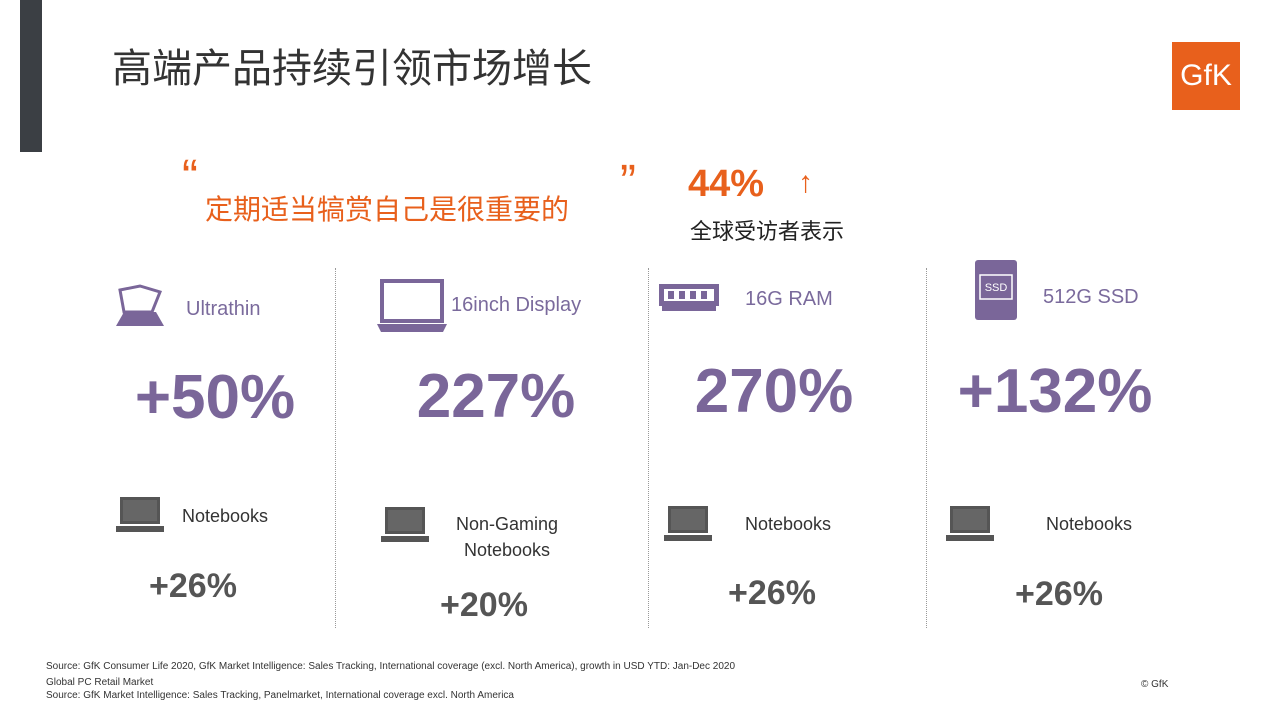  Describe the element at coordinates (387, 209) in the screenshot. I see `quote-text: 定期适当犒赏自己是很重要的` at that location.